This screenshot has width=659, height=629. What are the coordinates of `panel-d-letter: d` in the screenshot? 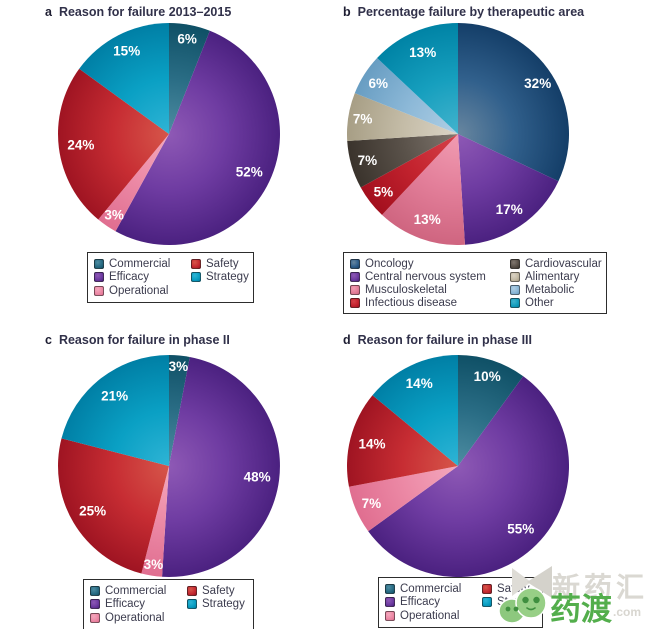 It's located at (347, 340).